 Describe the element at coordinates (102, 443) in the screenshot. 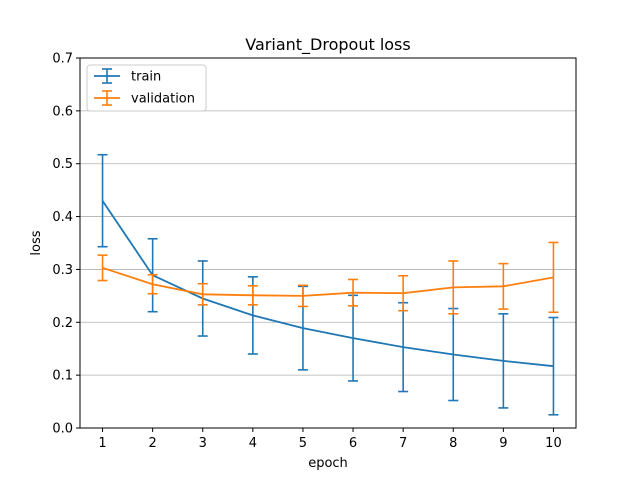

I see `x-tick-label: 1` at that location.